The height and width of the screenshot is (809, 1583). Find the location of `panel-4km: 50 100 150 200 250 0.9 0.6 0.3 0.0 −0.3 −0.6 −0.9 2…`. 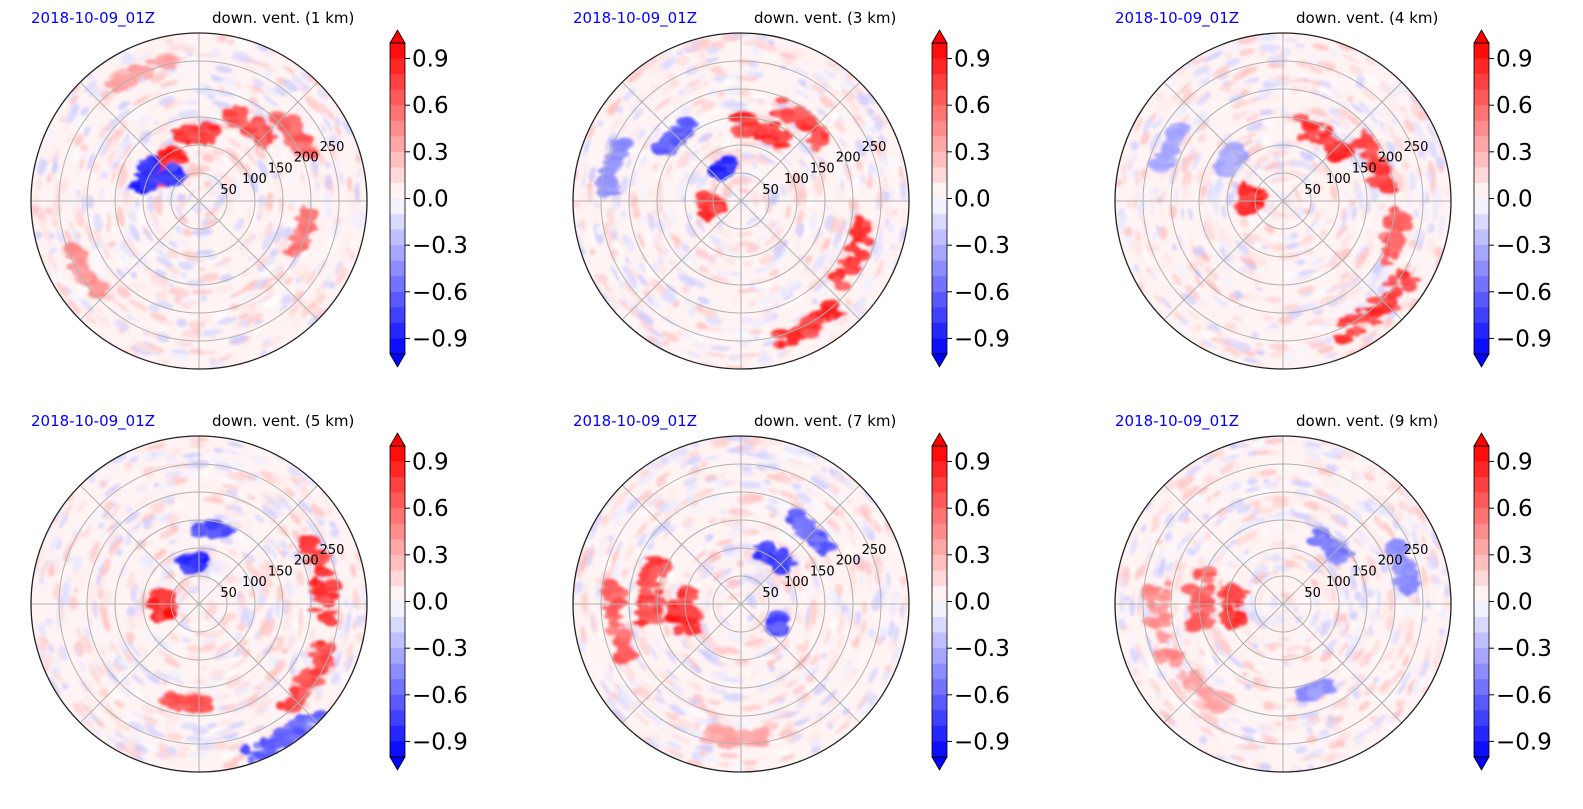

panel-4km: 50 100 150 200 250 0.9 0.6 0.3 0.0 −0.3 −0.6 −0.9 2… is located at coordinates (1333, 190).